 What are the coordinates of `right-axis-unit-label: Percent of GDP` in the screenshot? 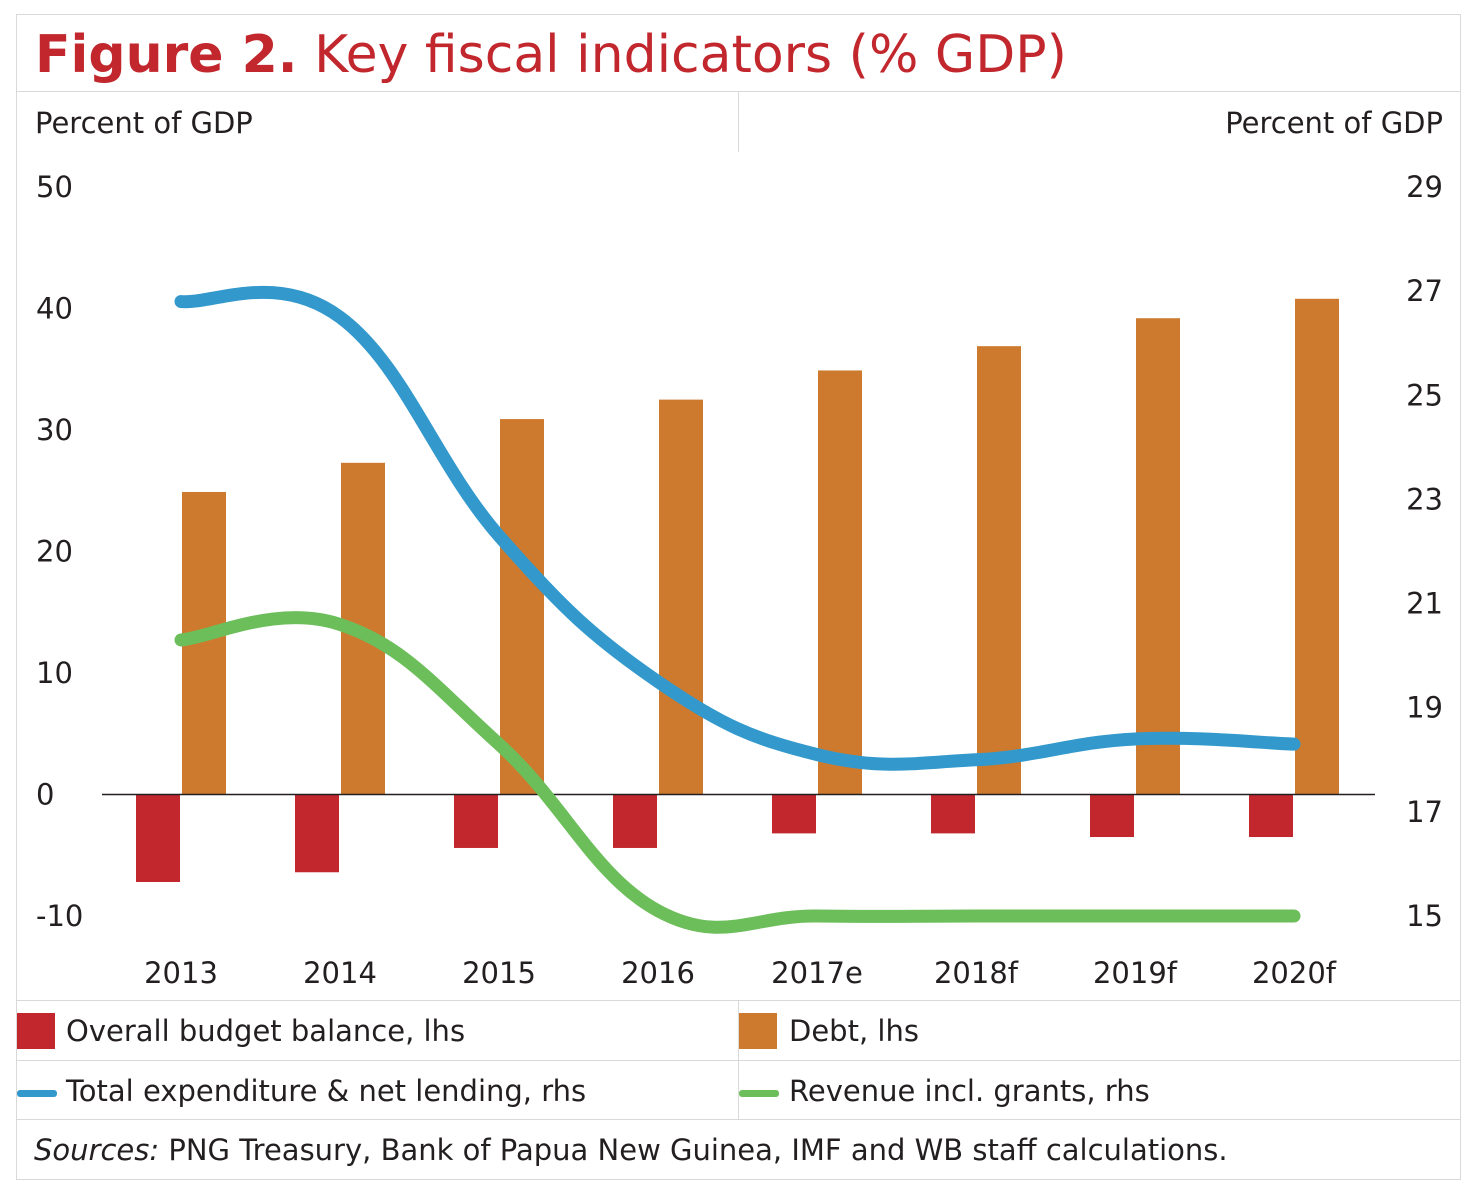 It's located at (1334, 123).